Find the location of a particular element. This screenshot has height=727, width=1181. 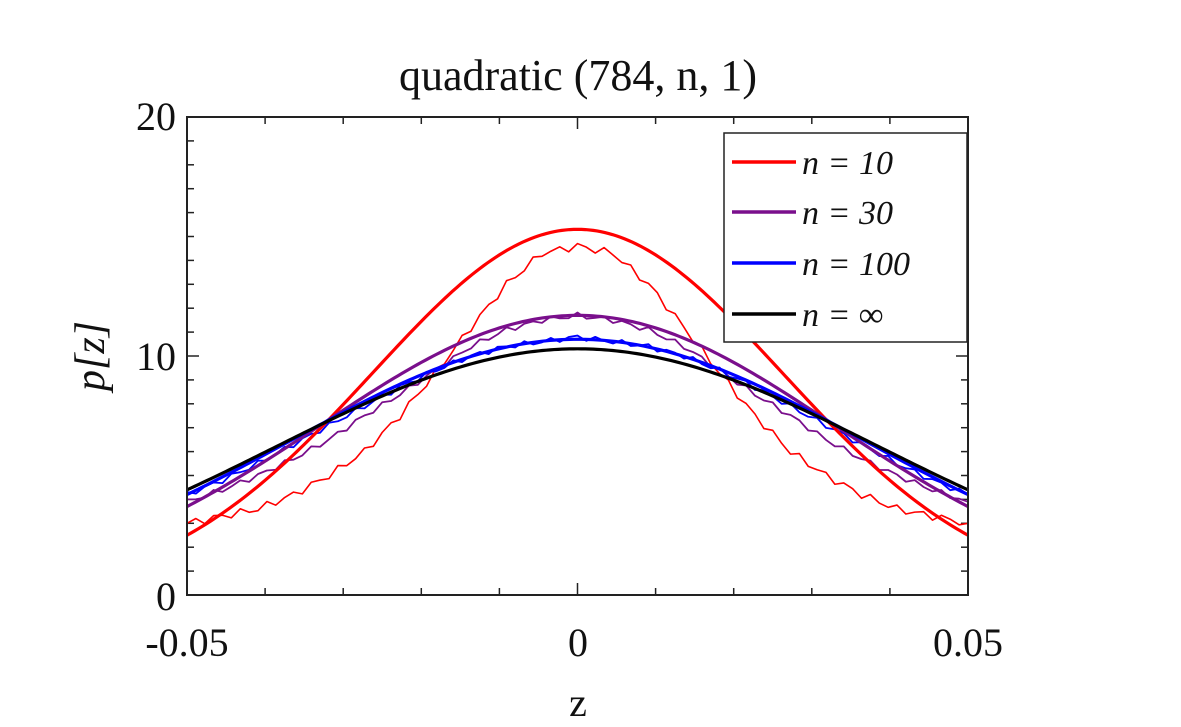

legend-label-ninf: n = ∞ is located at coordinates (842, 315).